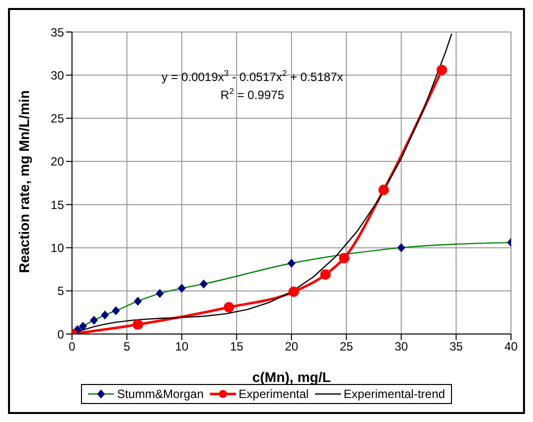 The height and width of the screenshot is (422, 533). Describe the element at coordinates (57, 75) in the screenshot. I see `y-tick-label: 30` at that location.